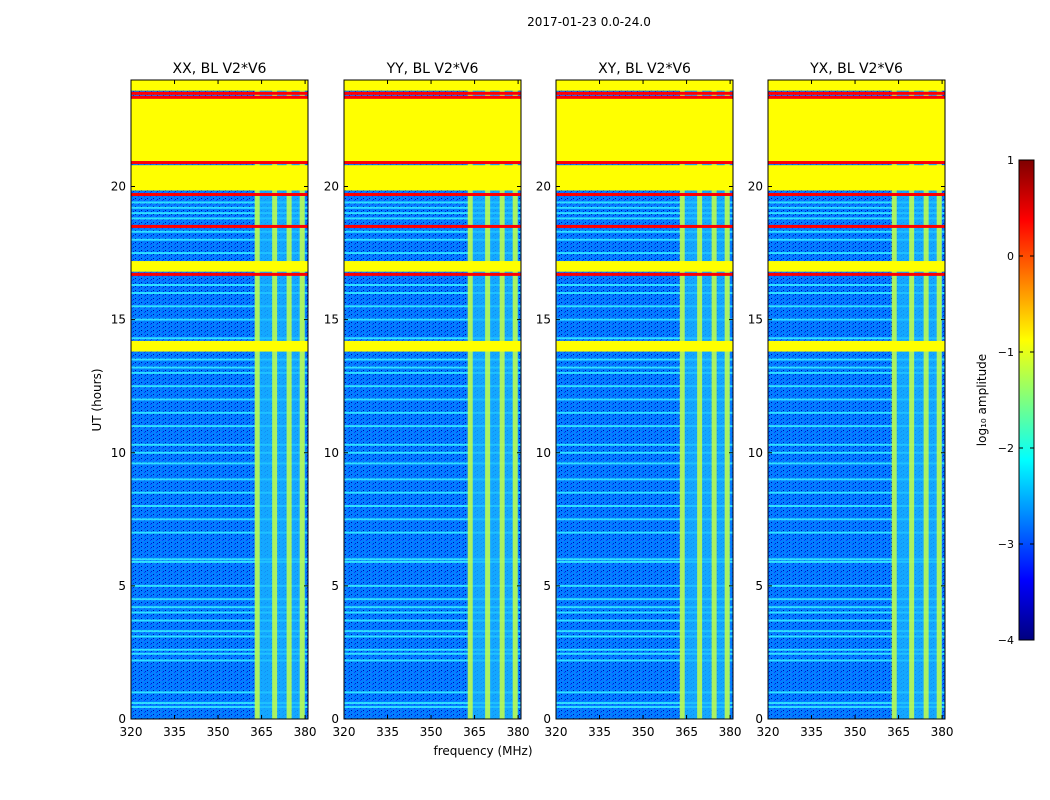 The image size is (1050, 800). I want to click on colorbar-tick-label: −1, so click(1006, 352).